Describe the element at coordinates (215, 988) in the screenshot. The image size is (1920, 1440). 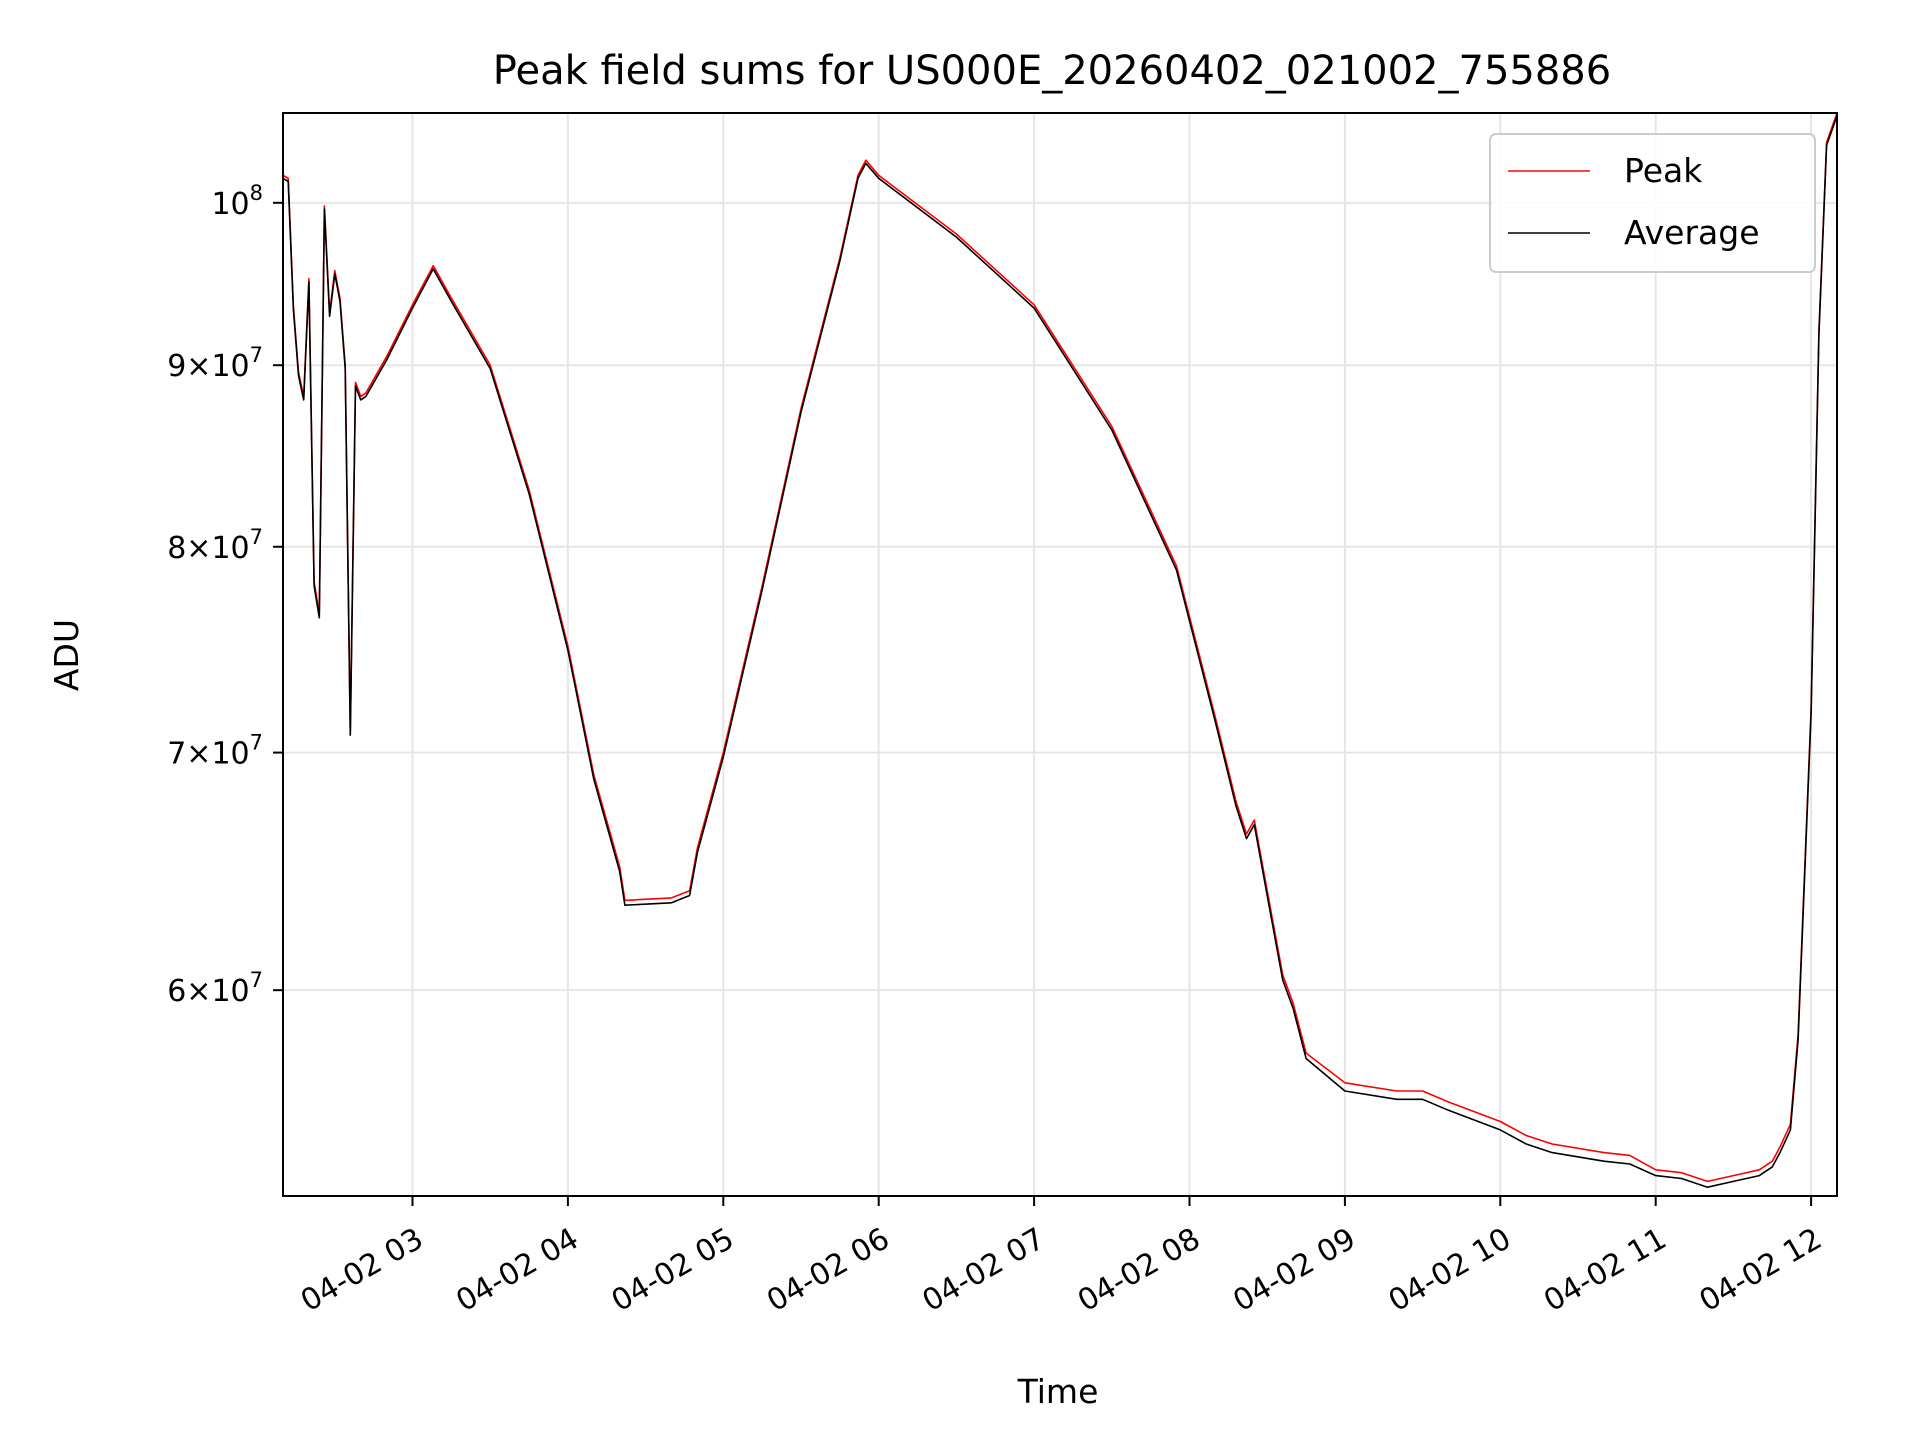
I see `y-tick-label: 6×107` at that location.